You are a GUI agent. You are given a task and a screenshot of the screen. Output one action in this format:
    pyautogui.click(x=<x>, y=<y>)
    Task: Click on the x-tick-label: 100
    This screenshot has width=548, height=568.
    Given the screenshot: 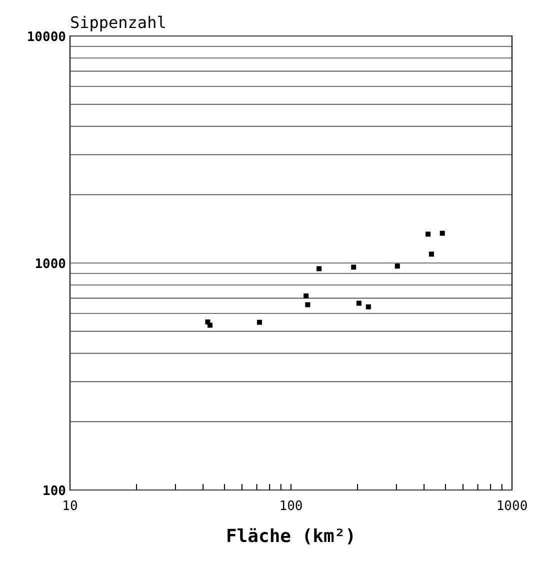 What is the action you would take?
    pyautogui.click(x=291, y=506)
    